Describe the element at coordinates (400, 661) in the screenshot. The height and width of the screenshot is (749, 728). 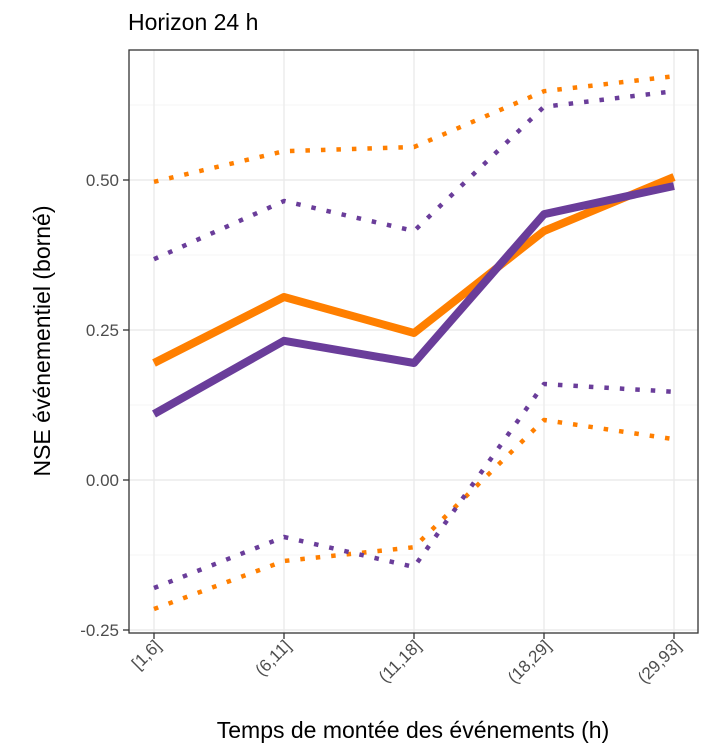
I see `x-tick-label: (11,18]` at that location.